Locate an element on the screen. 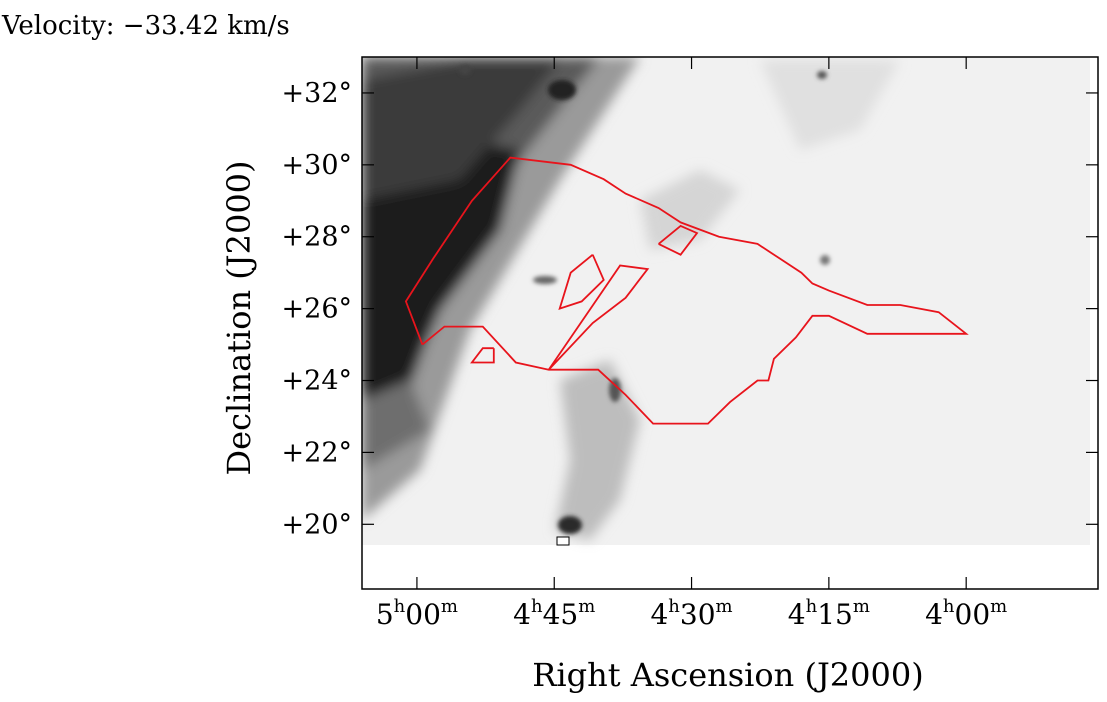 The height and width of the screenshot is (702, 1107). y-tick-label: +24° is located at coordinates (317, 381).